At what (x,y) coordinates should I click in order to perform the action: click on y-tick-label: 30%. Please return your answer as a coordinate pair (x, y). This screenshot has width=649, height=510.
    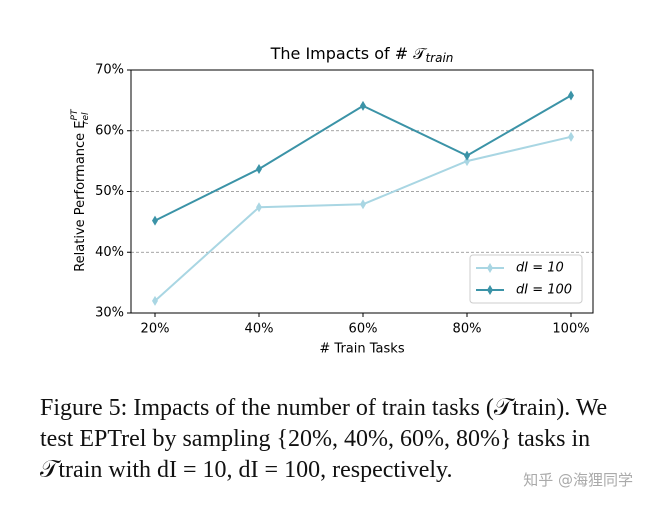
    Looking at the image, I should click on (109, 313).